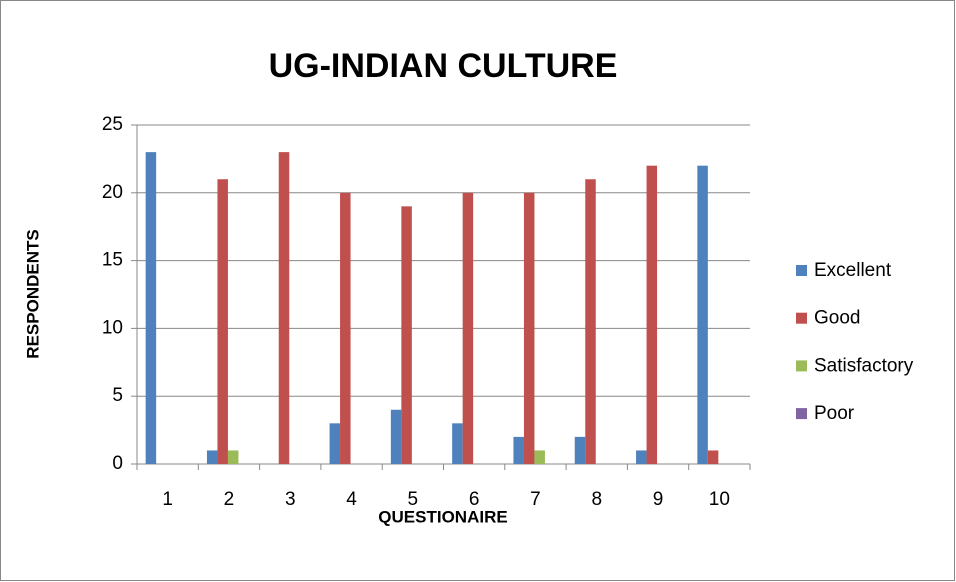  What do you see at coordinates (596, 499) in the screenshot?
I see `x-tick-label: 8` at bounding box center [596, 499].